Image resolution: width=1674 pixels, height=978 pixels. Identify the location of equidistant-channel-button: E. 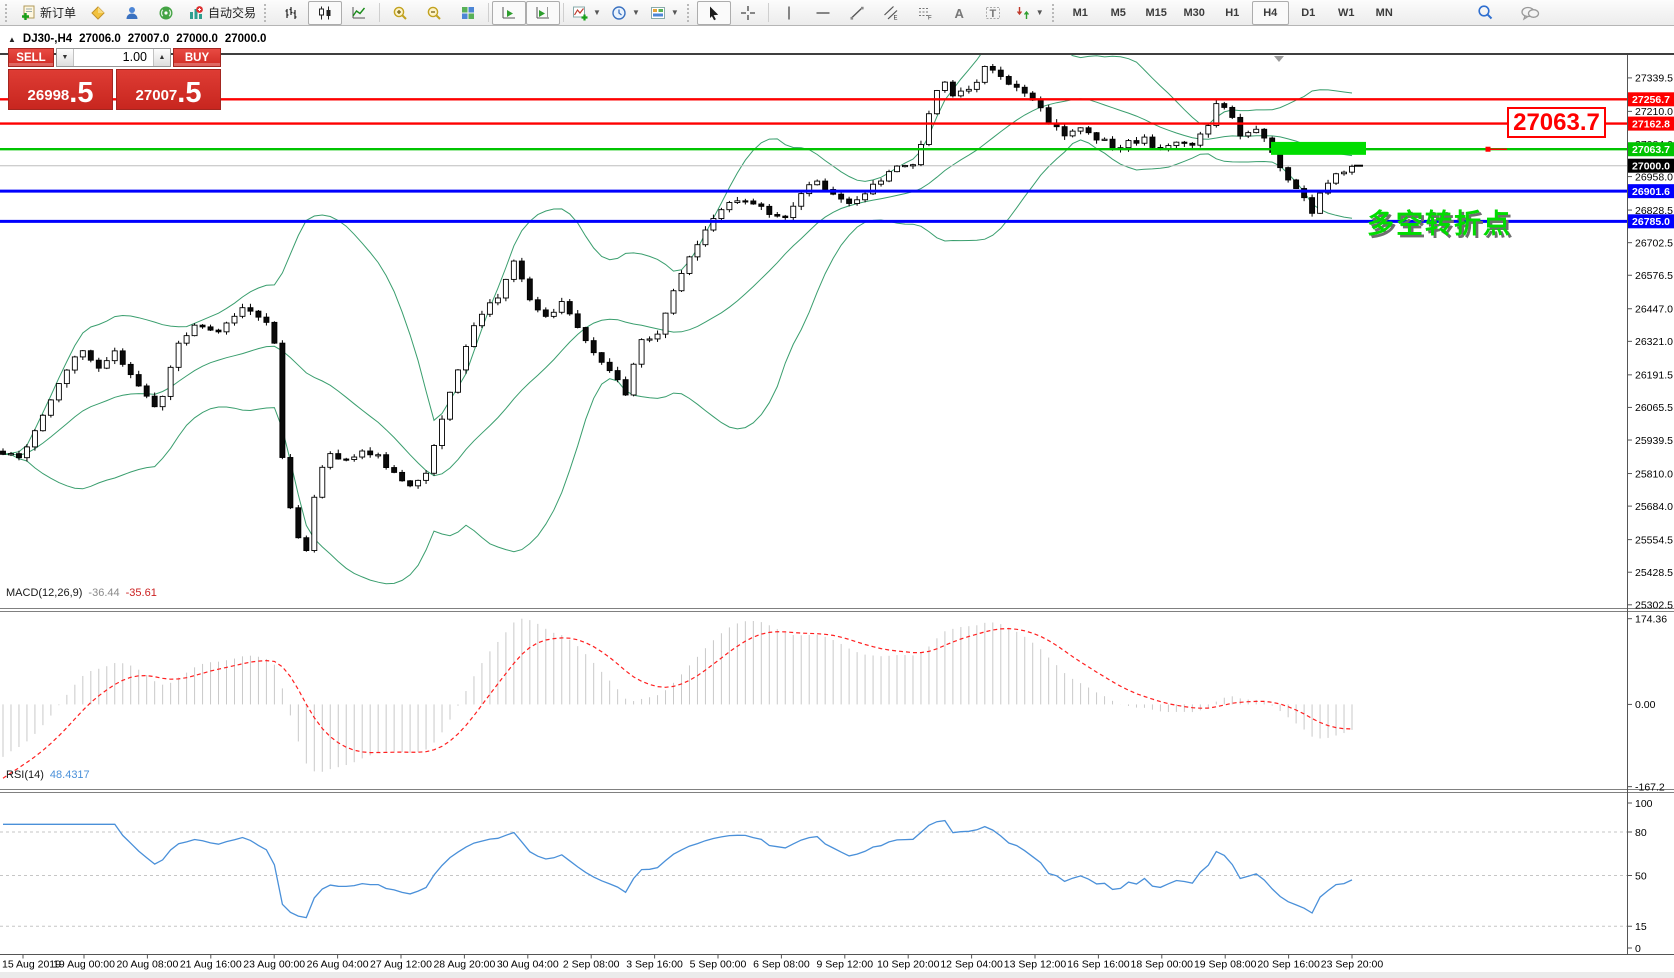
(891, 13).